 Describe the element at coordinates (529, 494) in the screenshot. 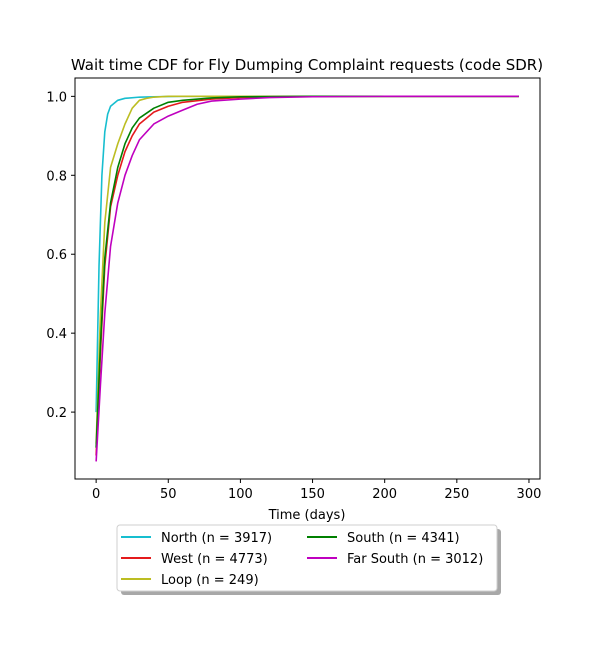

I see `x-tick-label: 300` at that location.